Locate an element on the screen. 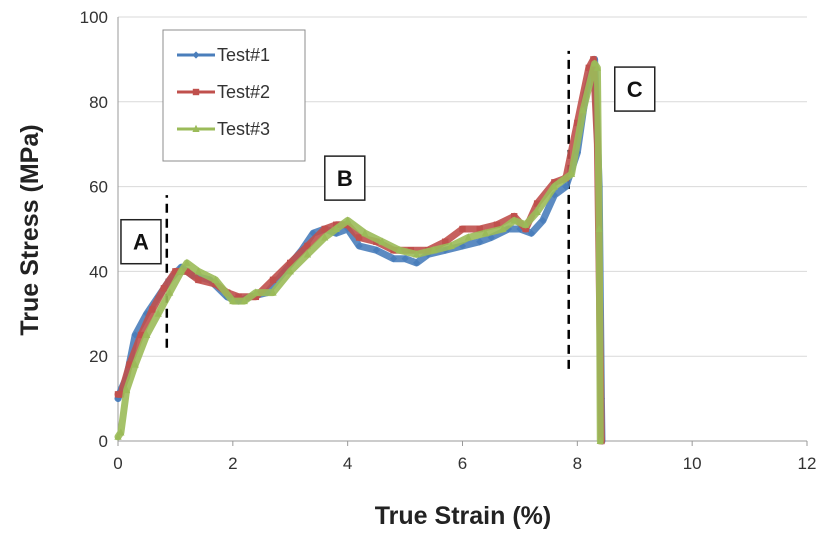 This screenshot has height=535, width=825. legend: Test#1 Test#2 Test#3 is located at coordinates (234, 95).